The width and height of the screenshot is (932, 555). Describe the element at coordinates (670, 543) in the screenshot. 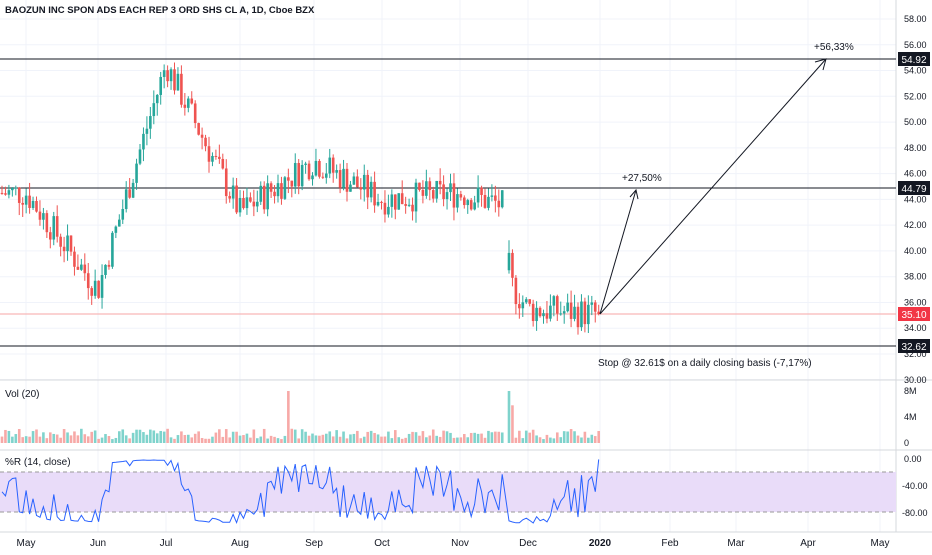

I see `time-tick: Feb` at that location.